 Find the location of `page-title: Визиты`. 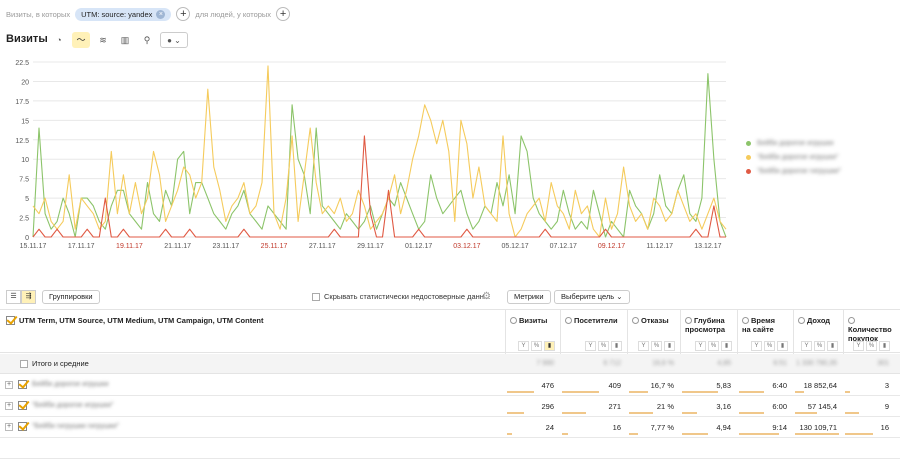

page-title: Визиты is located at coordinates (27, 39).